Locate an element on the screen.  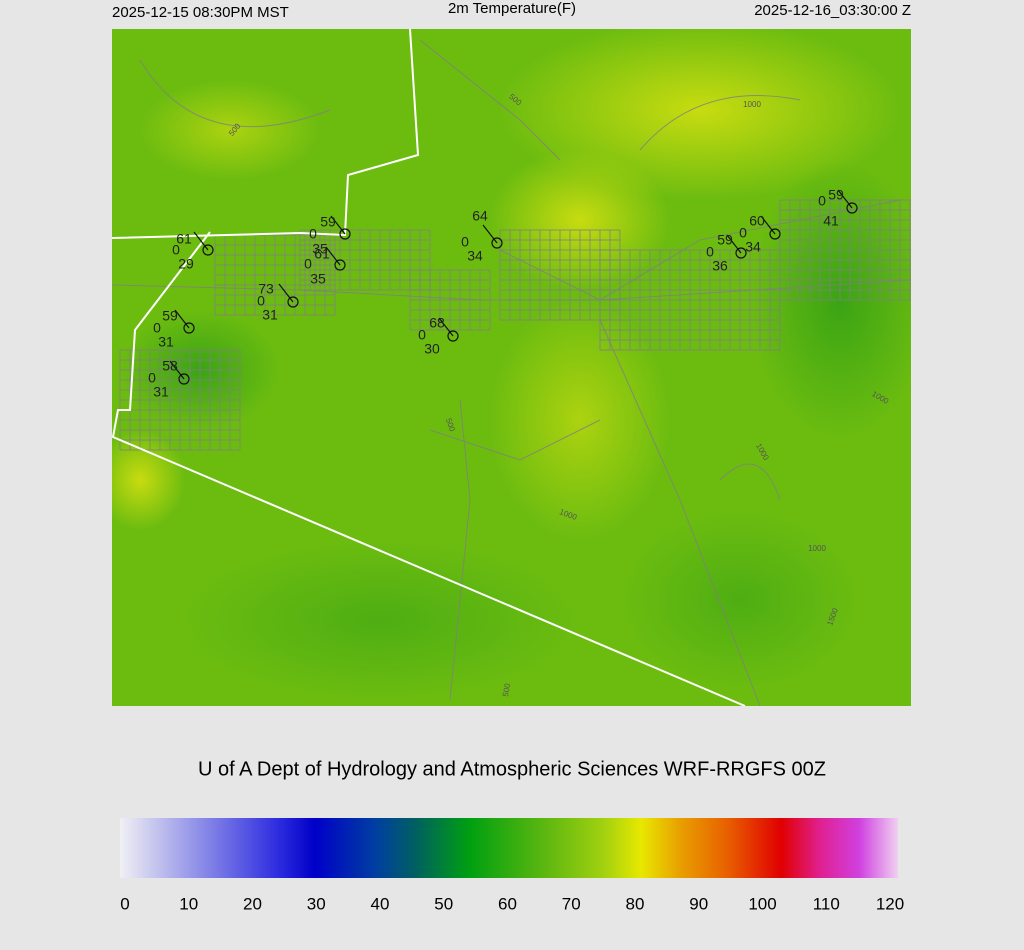
station-temperature: 58 is located at coordinates (170, 366).